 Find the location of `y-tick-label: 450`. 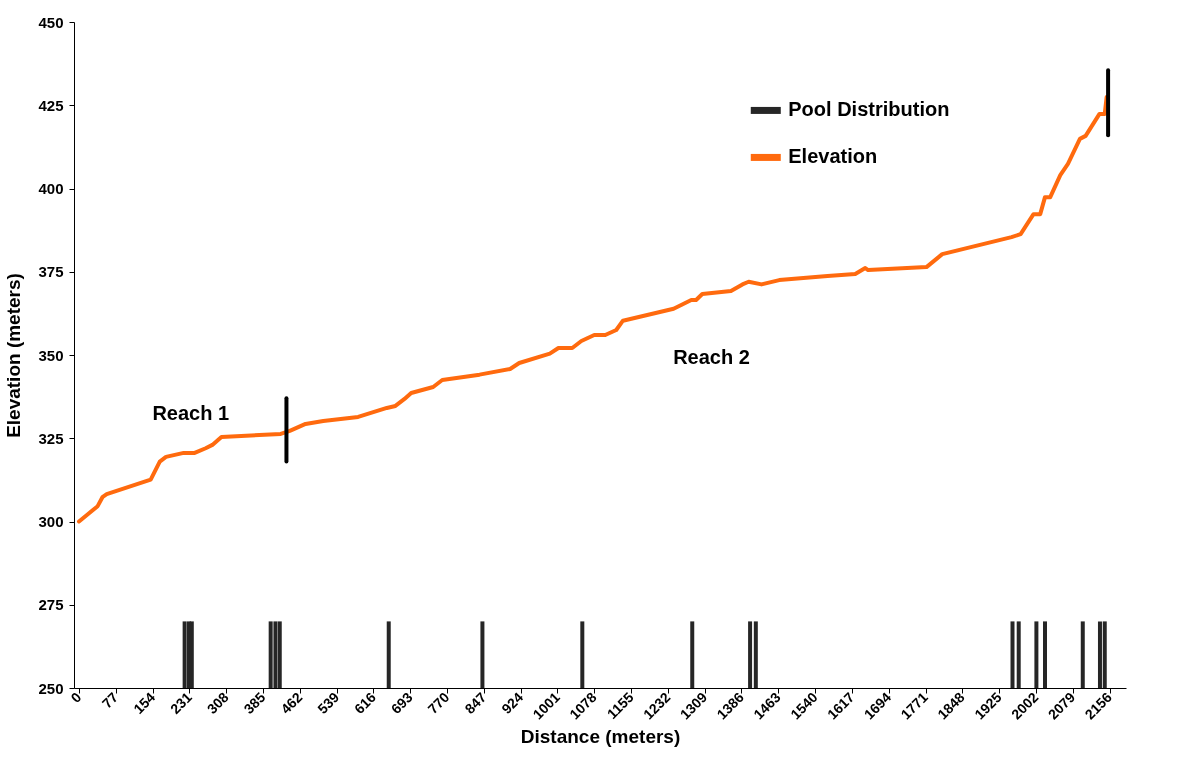

y-tick-label: 450 is located at coordinates (51, 22).